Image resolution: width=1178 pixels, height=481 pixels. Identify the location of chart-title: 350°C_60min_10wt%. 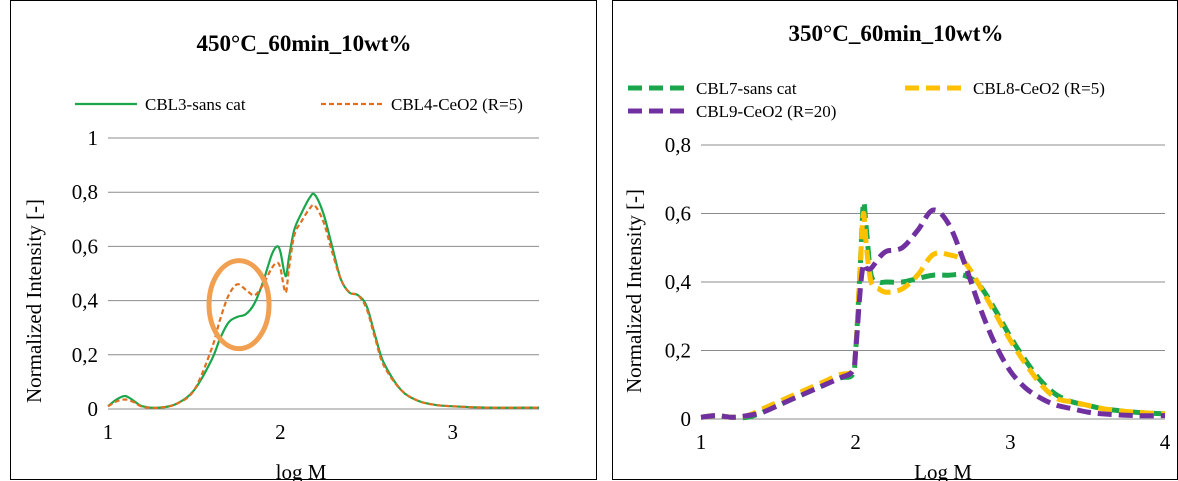
(896, 33).